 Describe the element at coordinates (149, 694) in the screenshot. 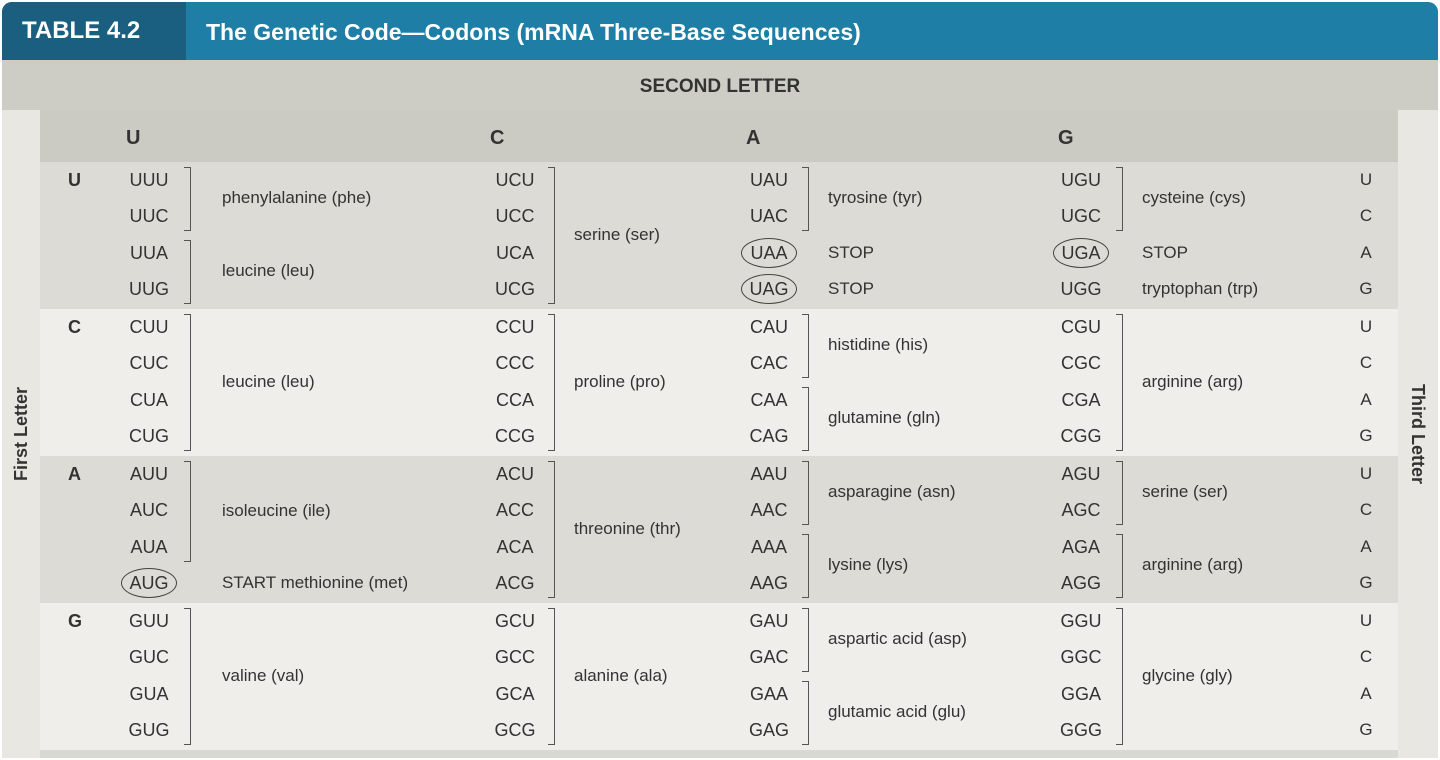

I see `codon-cell: GUA` at that location.